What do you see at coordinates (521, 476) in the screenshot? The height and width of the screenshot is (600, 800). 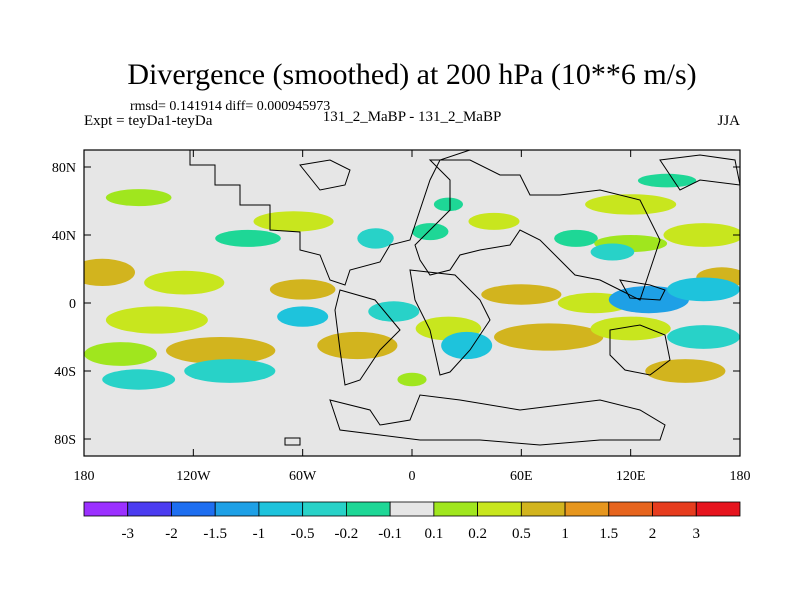 I see `x-tick-label: 60E` at bounding box center [521, 476].